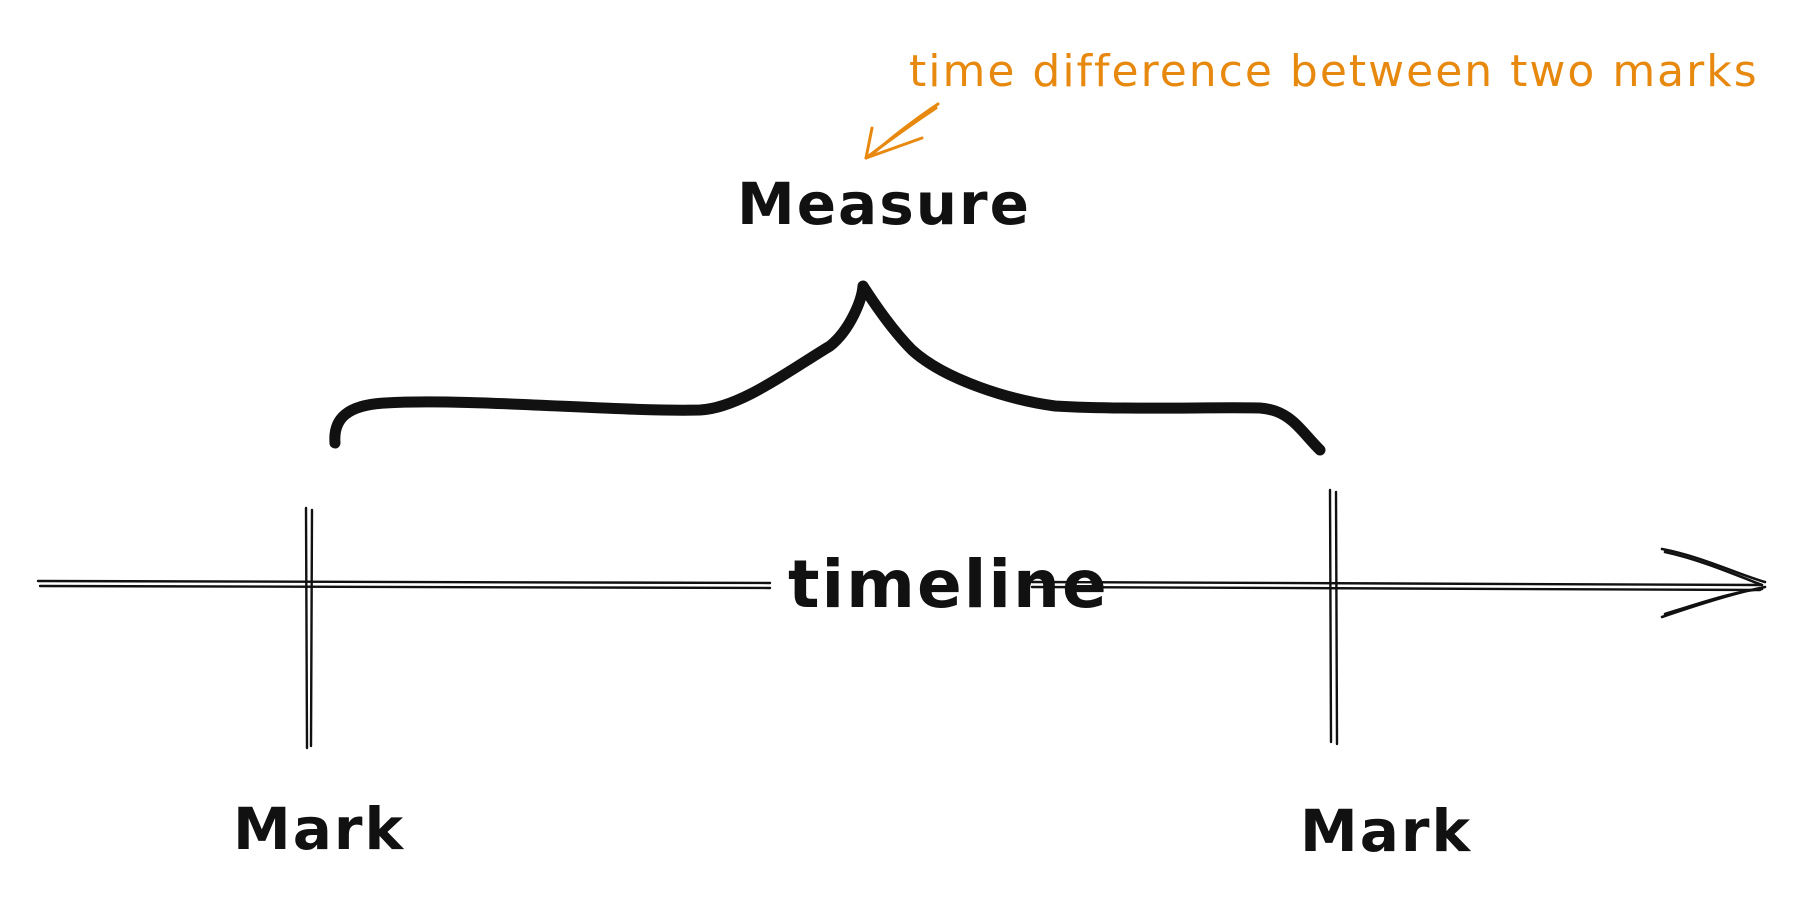  Describe the element at coordinates (1386, 831) in the screenshot. I see `mark-label-2: Mark` at that location.